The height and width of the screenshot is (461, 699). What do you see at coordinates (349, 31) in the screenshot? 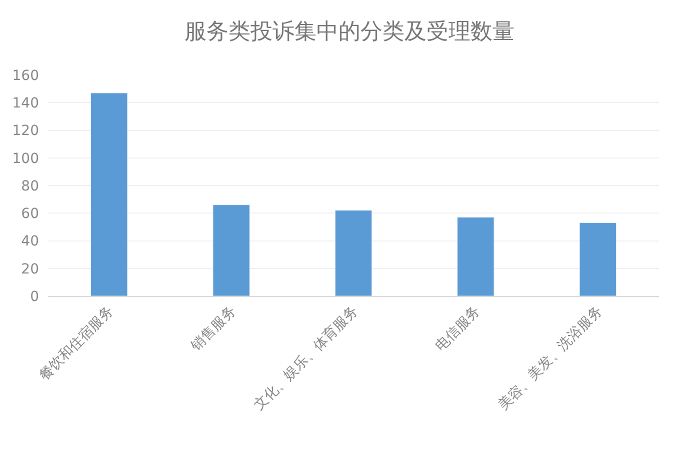
I see `chart-title: 服务类投诉集中的分类及受理数量` at bounding box center [349, 31].